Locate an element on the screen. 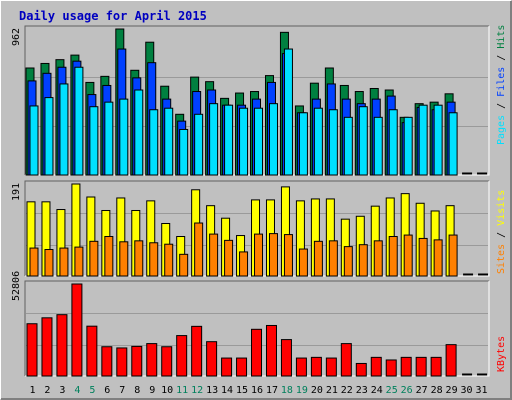 This screenshot has height=400, width=512. x-tick-label: 10 is located at coordinates (167, 390).